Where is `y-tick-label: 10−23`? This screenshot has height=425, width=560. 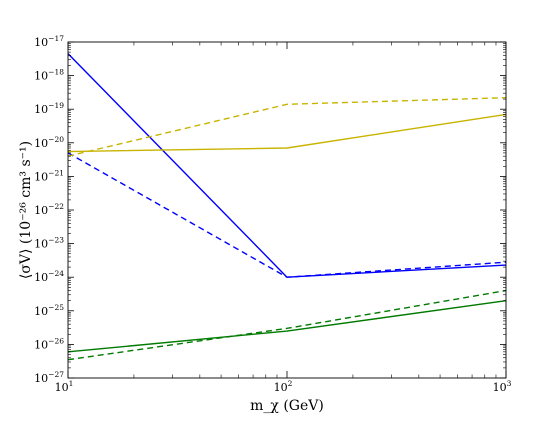 y-tick-label: 10−23 is located at coordinates (49, 243).